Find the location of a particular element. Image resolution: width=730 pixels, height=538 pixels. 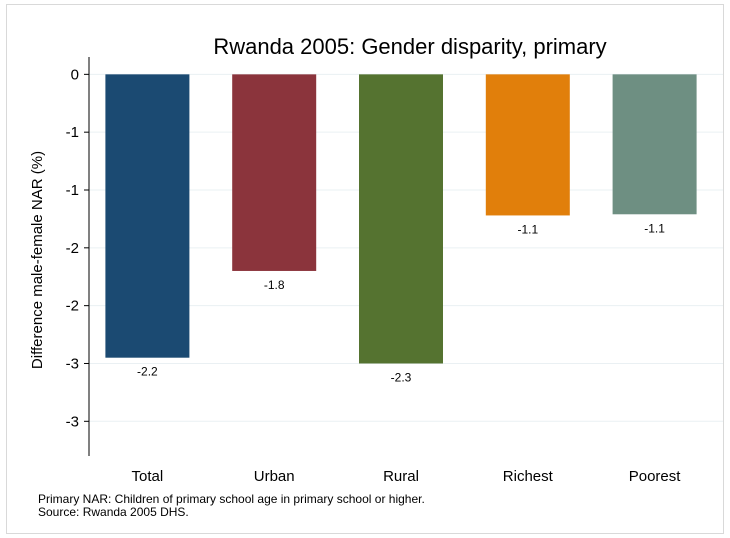

data-label: -2.2 is located at coordinates (147, 372).